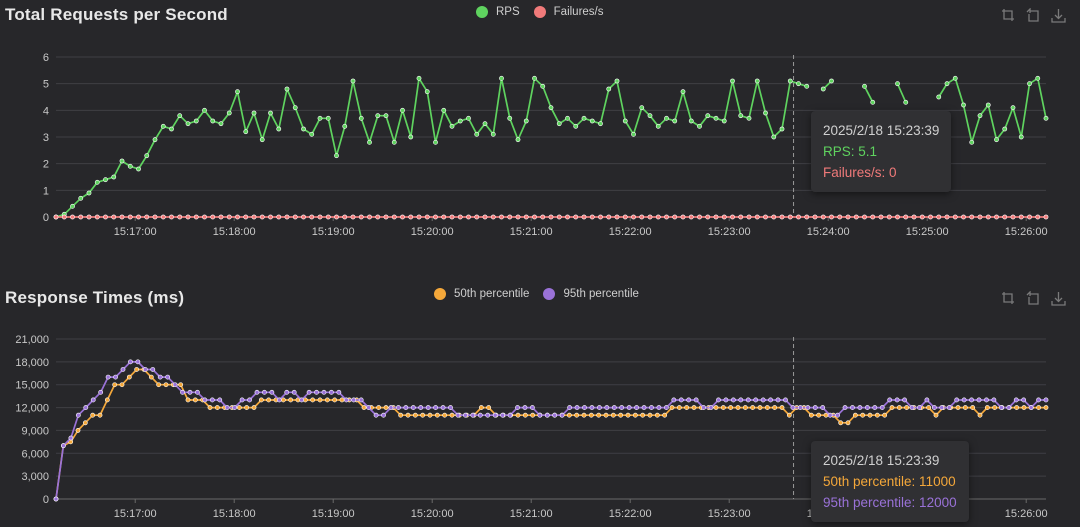  What do you see at coordinates (46, 111) in the screenshot?
I see `y-tick-label: 4` at bounding box center [46, 111].